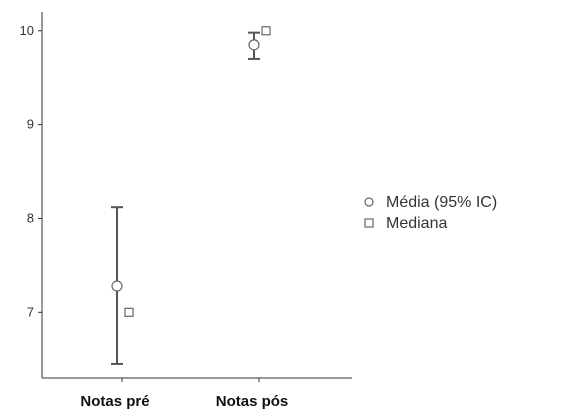  Describe the element at coordinates (416, 223) in the screenshot. I see `legend-label-median: Mediana` at that location.